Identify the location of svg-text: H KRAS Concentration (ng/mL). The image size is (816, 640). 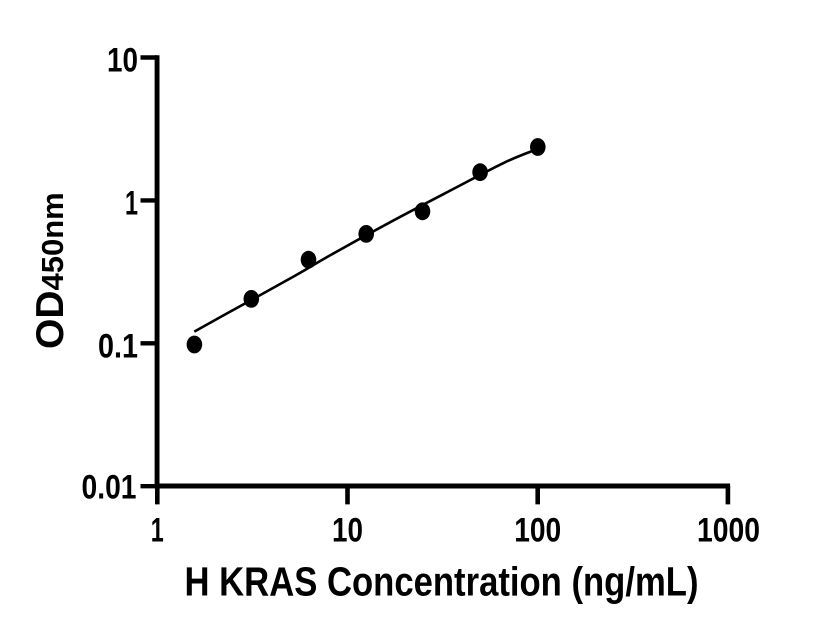
(442, 582).